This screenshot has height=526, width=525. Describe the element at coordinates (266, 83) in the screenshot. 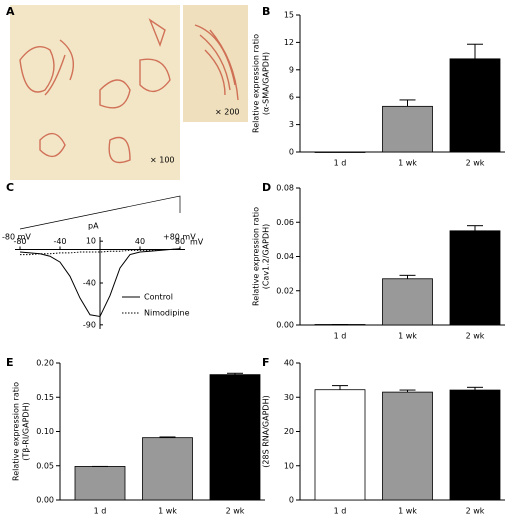

I see `y-axis-label: (α-SMA/GAPDH)` at that location.